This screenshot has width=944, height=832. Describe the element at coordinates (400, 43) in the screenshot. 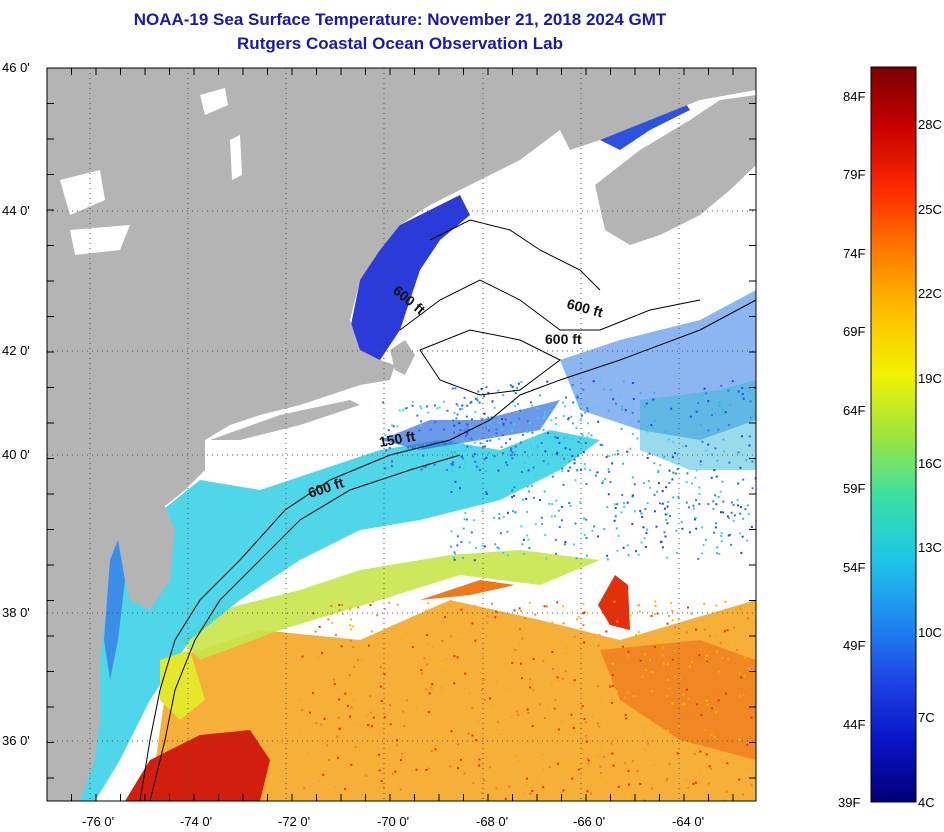

I see `map-subtitle: Rutgers Coastal Ocean Observation Lab` at that location.